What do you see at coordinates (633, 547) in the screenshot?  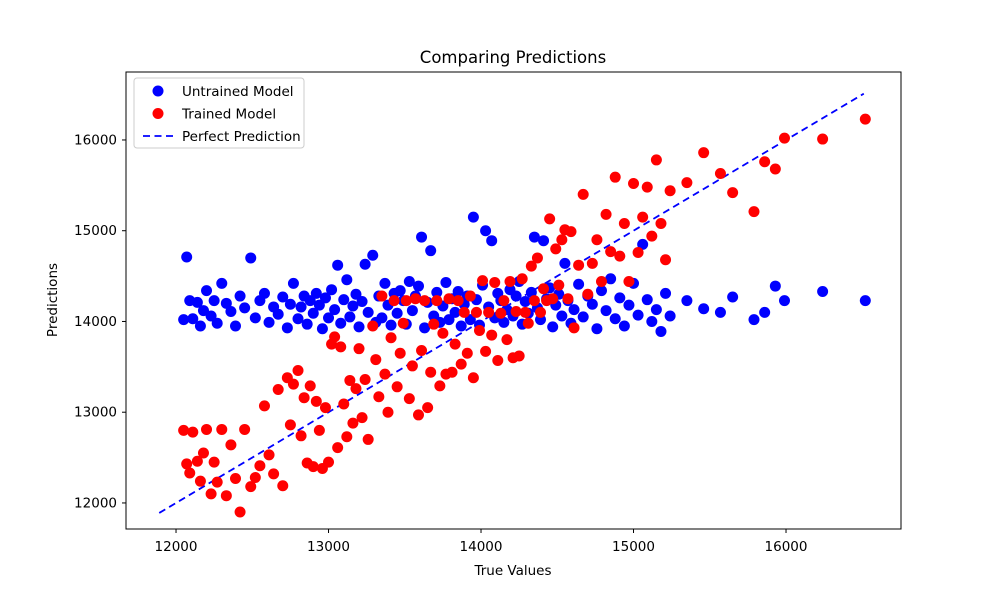 I see `x-tick-label: 15000` at bounding box center [633, 547].